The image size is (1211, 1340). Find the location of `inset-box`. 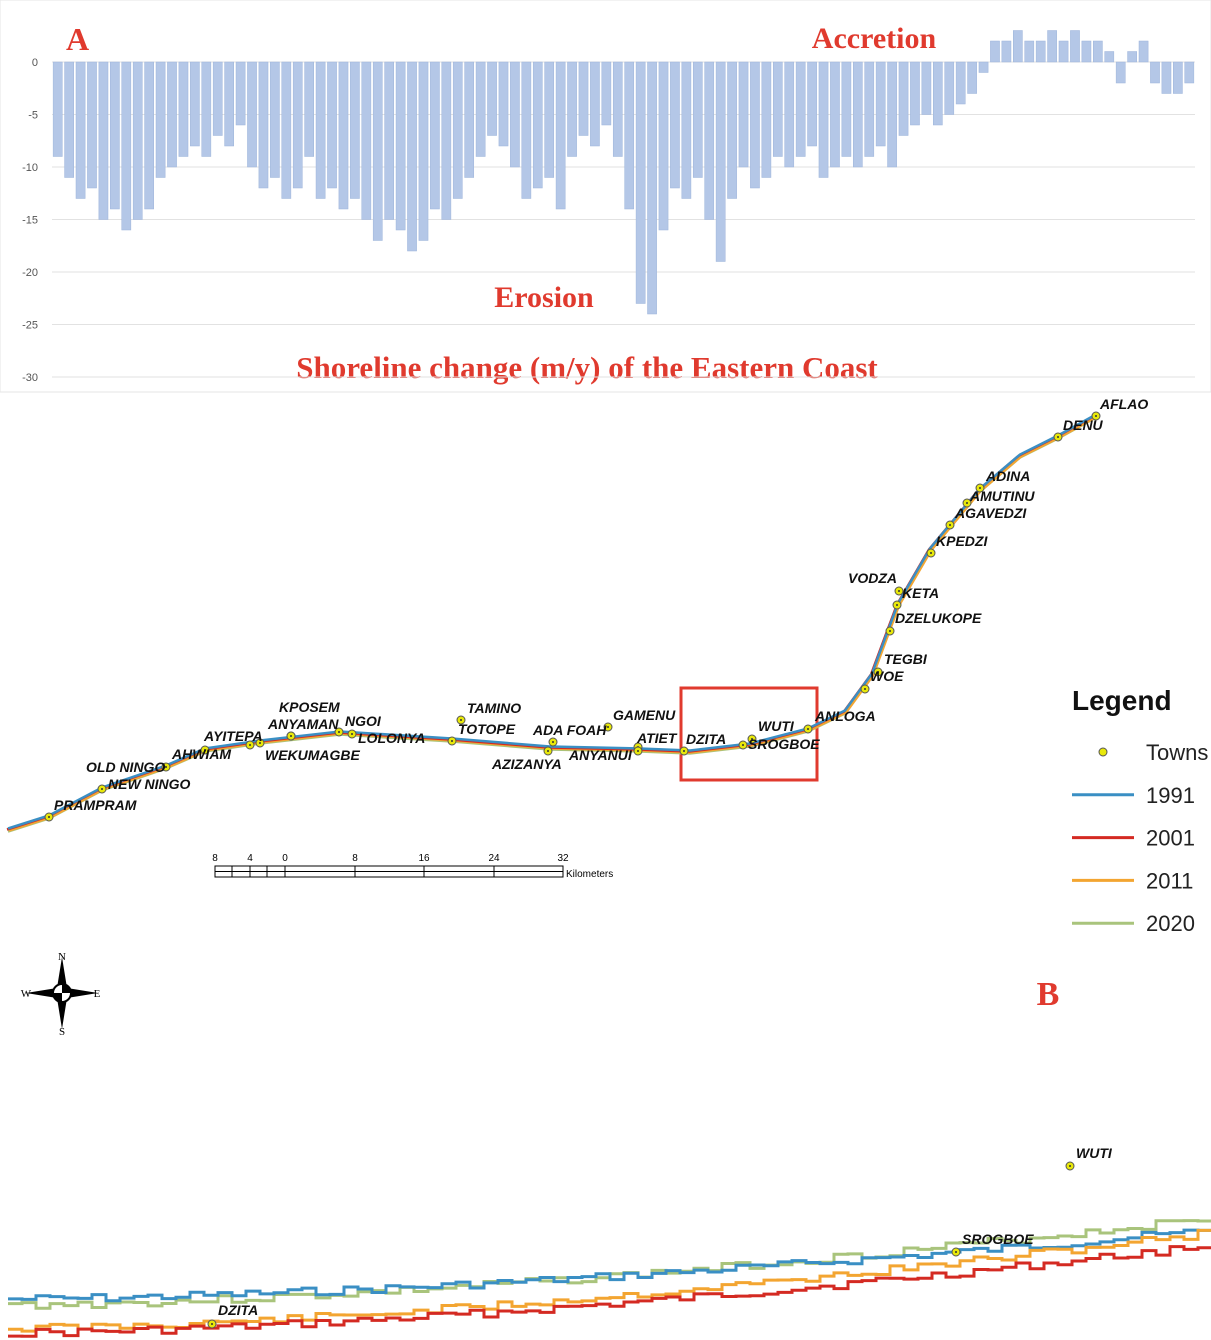

inset-box is located at coordinates (749, 734).